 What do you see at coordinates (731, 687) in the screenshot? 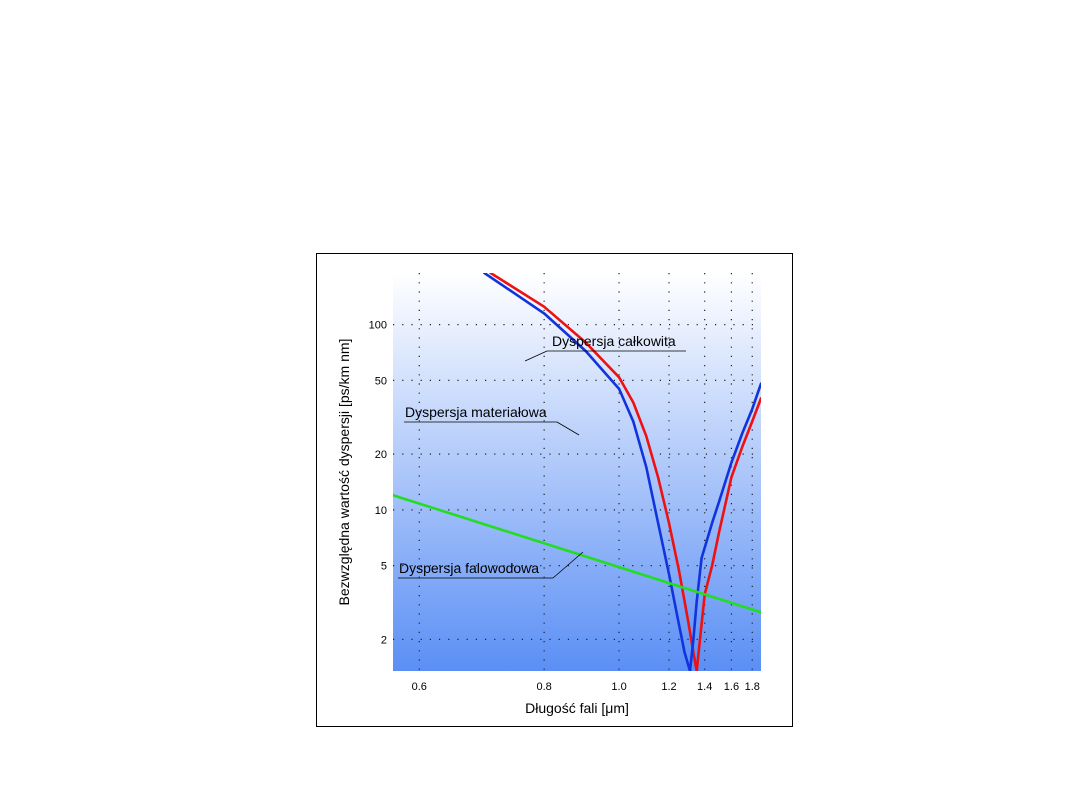
I see `x-tick-label: 1.6` at bounding box center [731, 687].